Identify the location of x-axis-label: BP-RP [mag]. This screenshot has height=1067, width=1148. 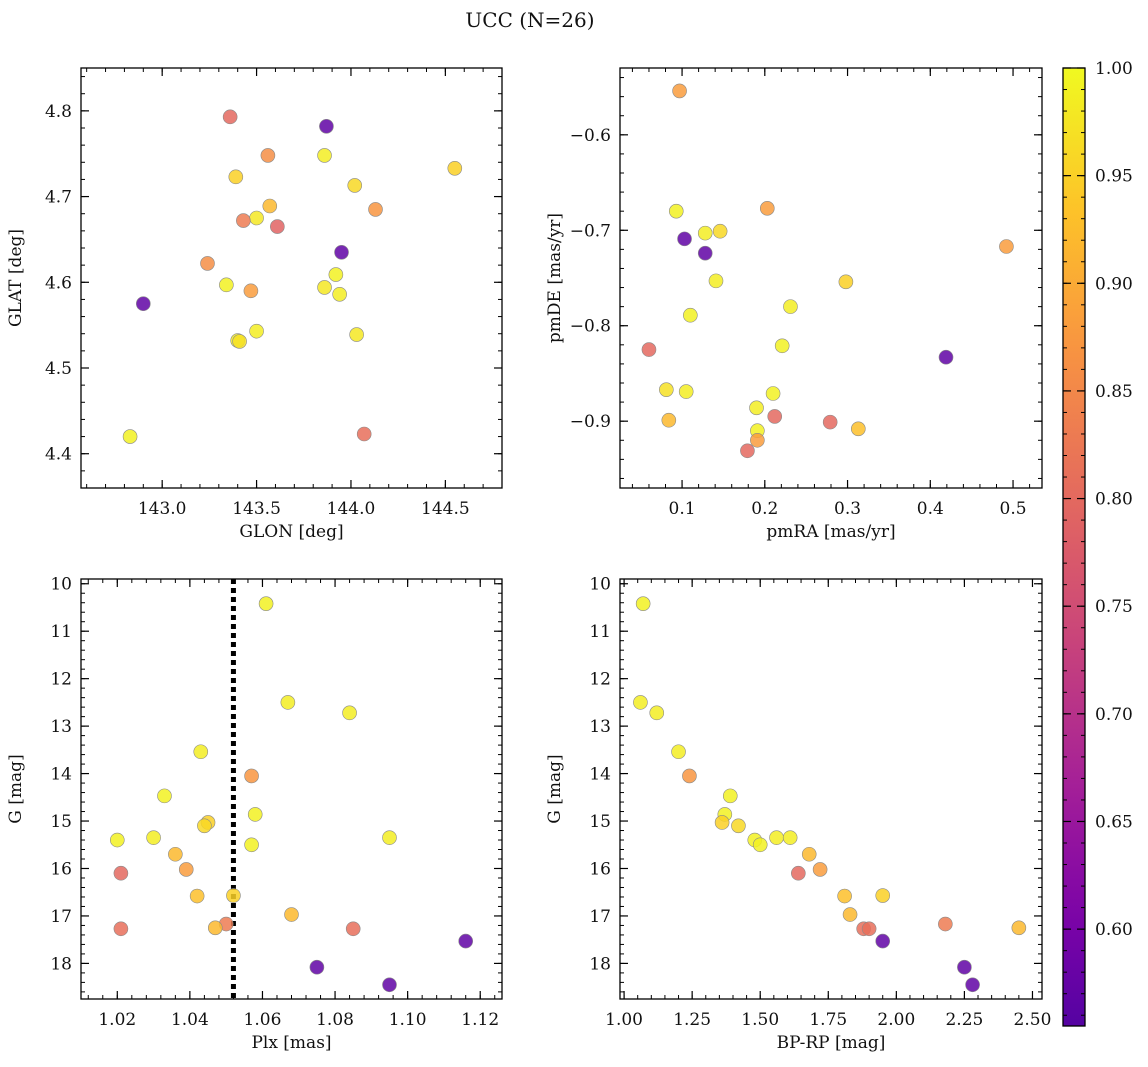
(831, 1043).